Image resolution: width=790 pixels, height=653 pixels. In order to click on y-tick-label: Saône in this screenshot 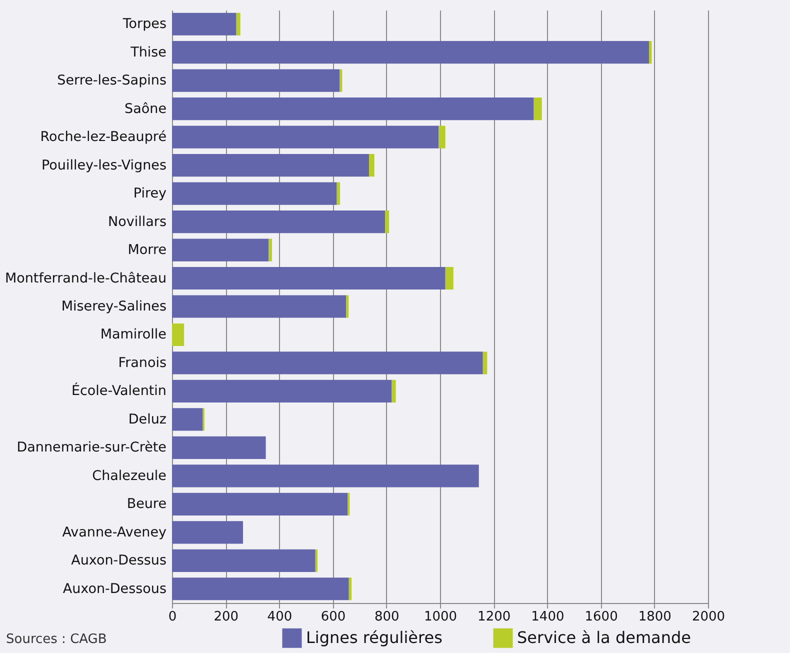, I will do `click(145, 108)`.